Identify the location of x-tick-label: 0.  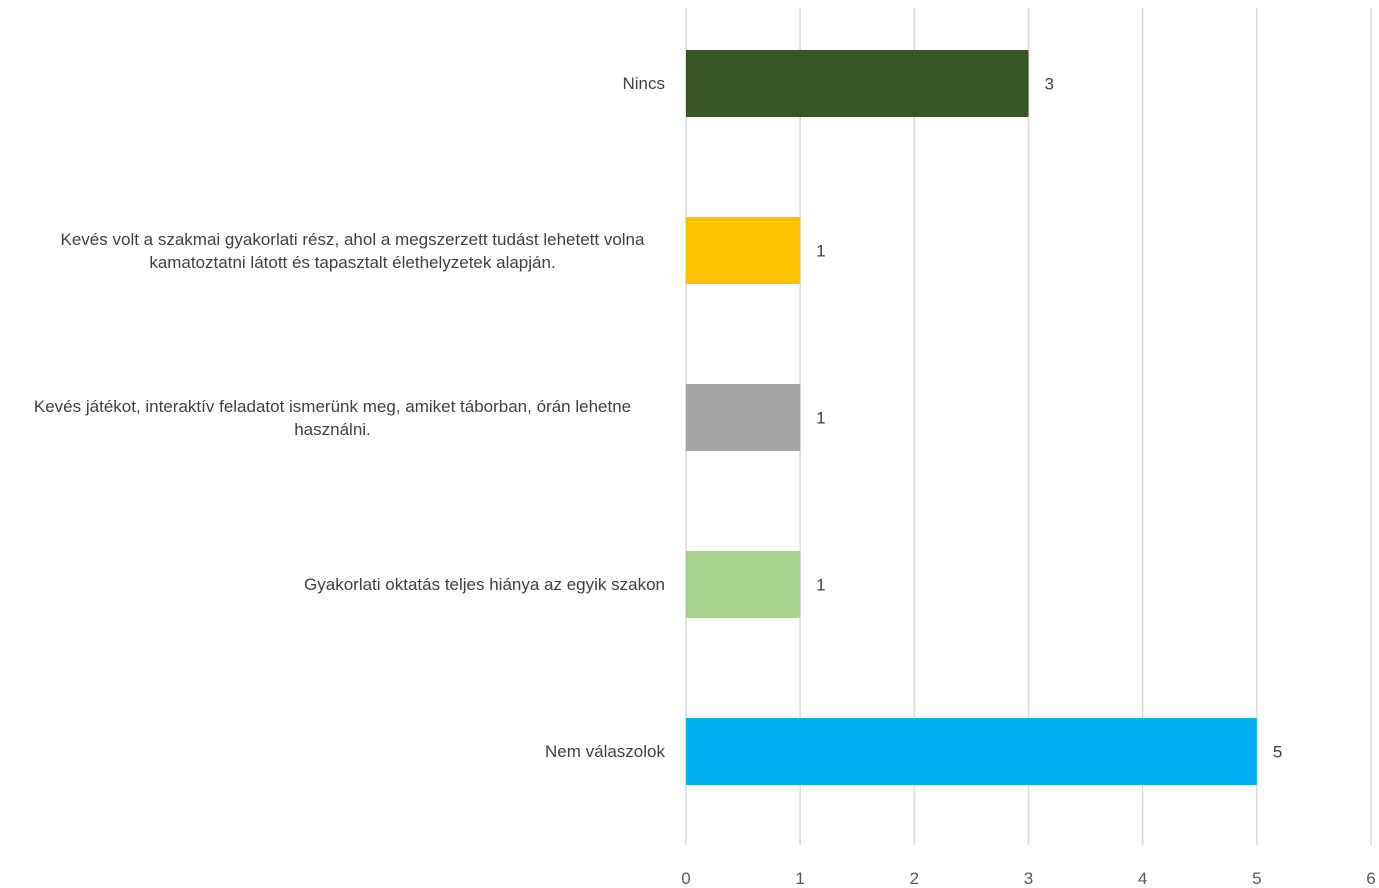
(685, 878).